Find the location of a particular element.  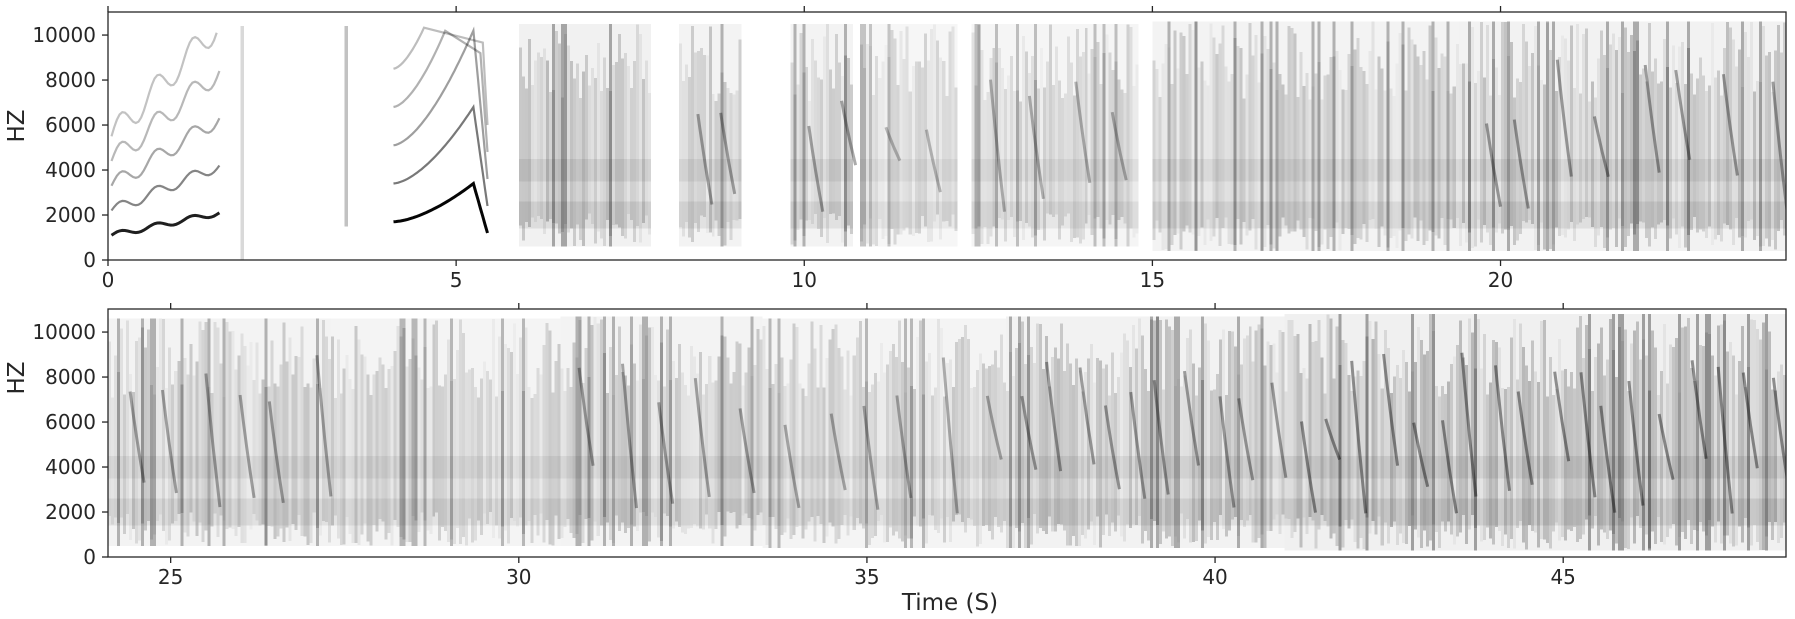

y-axis-label-top: HZ is located at coordinates (17, 125).